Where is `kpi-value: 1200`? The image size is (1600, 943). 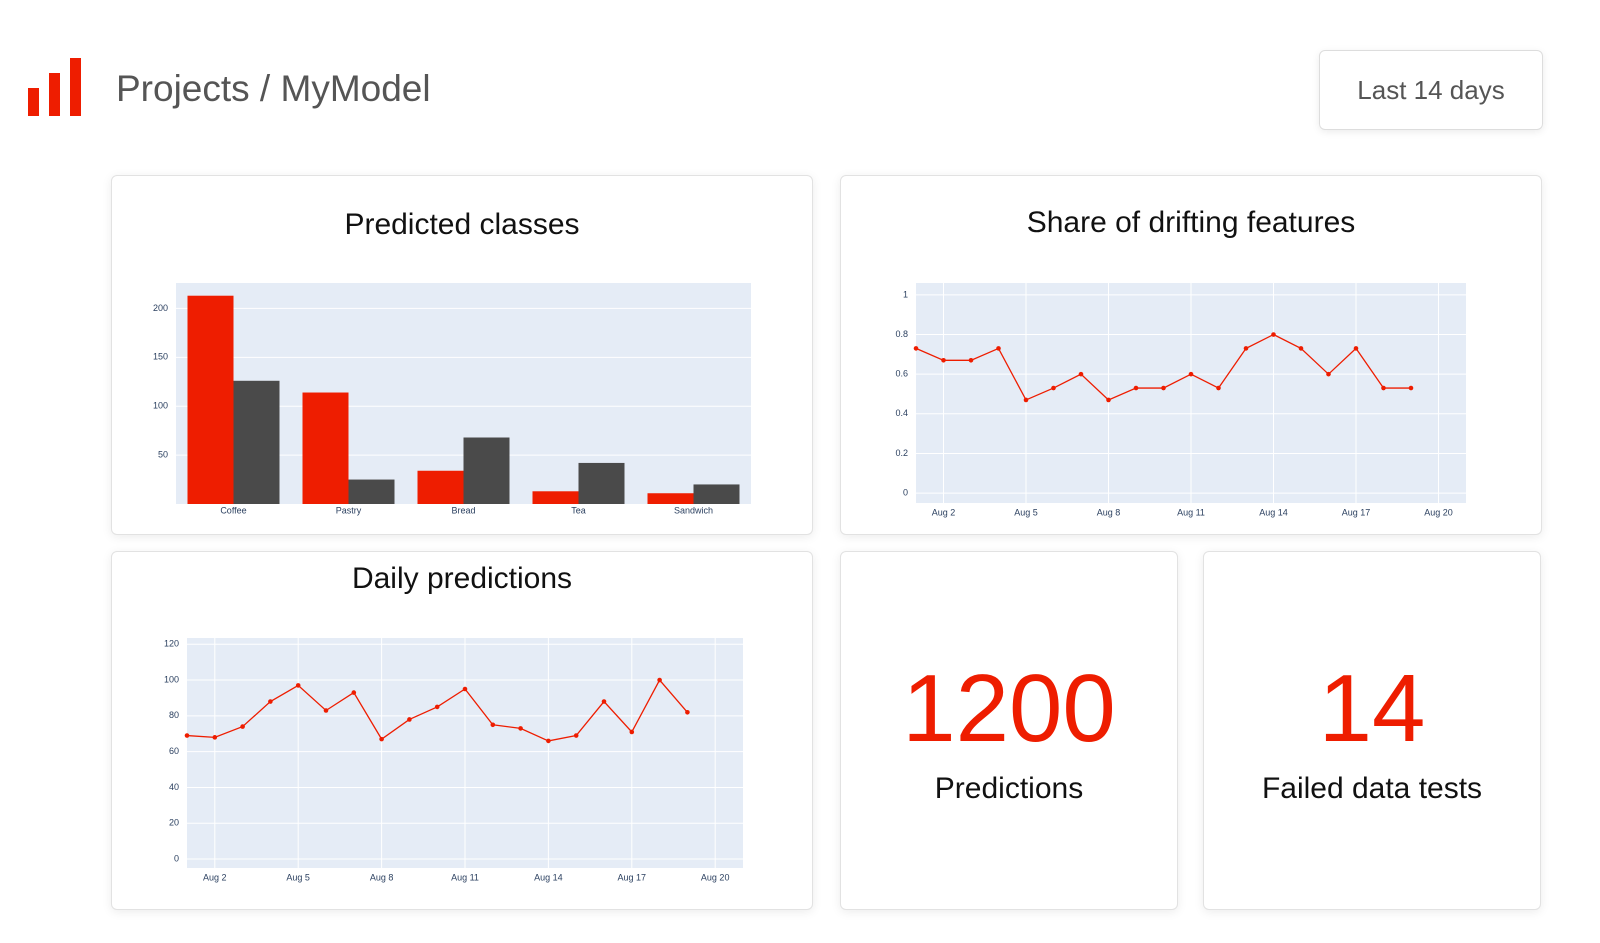 kpi-value: 1200 is located at coordinates (1009, 708).